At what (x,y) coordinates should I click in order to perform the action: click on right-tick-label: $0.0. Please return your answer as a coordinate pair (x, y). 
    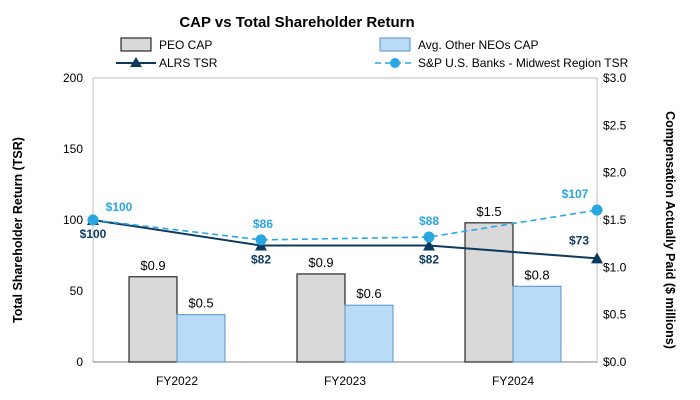
    Looking at the image, I should click on (615, 362).